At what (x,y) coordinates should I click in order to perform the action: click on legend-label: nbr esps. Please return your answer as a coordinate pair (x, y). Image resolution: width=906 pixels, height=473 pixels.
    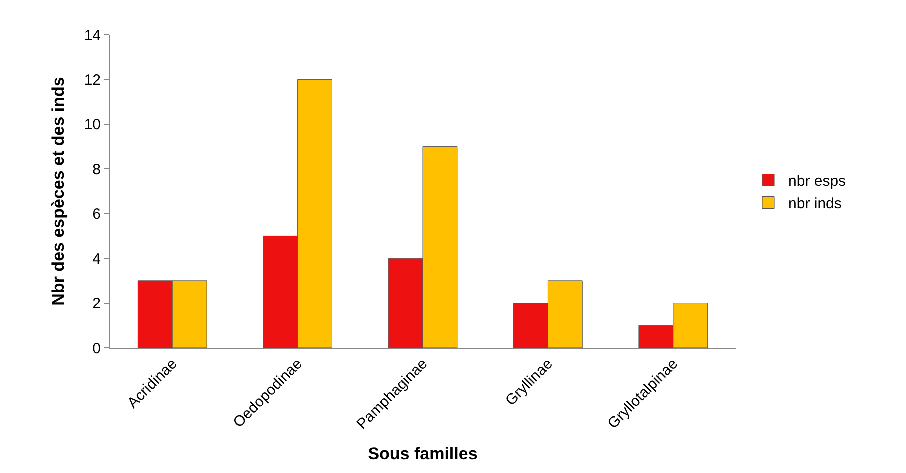
    Looking at the image, I should click on (817, 181).